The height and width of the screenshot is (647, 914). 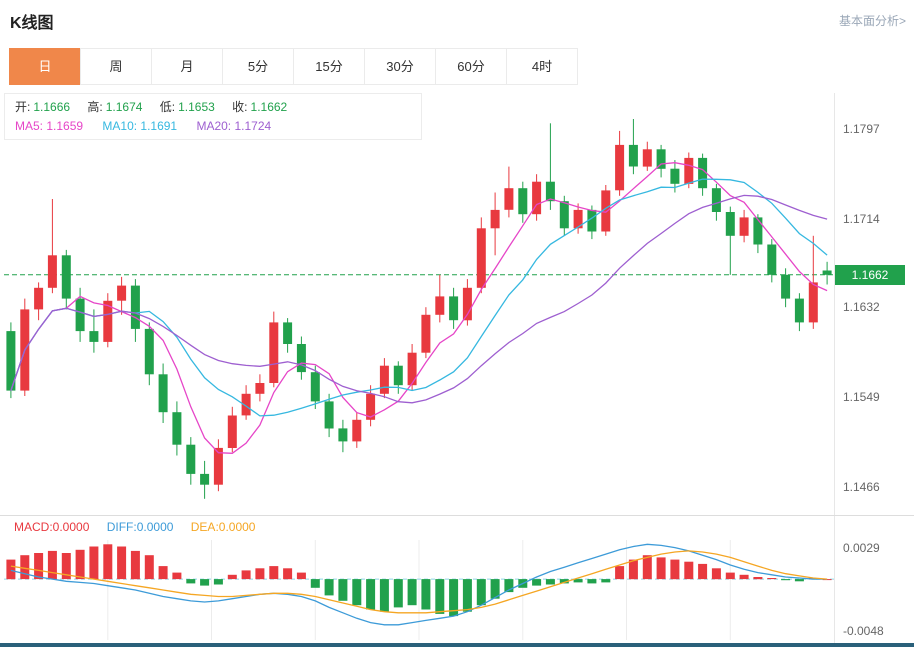 What do you see at coordinates (49, 126) in the screenshot?
I see `ma5-legend: MA5: 1.1659` at bounding box center [49, 126].